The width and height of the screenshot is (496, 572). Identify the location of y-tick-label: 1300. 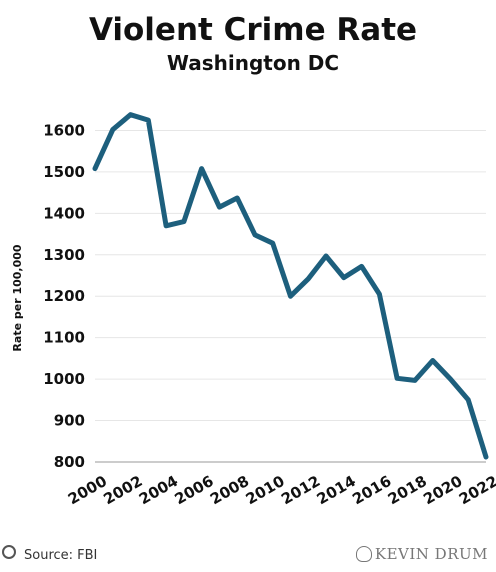
(64, 255).